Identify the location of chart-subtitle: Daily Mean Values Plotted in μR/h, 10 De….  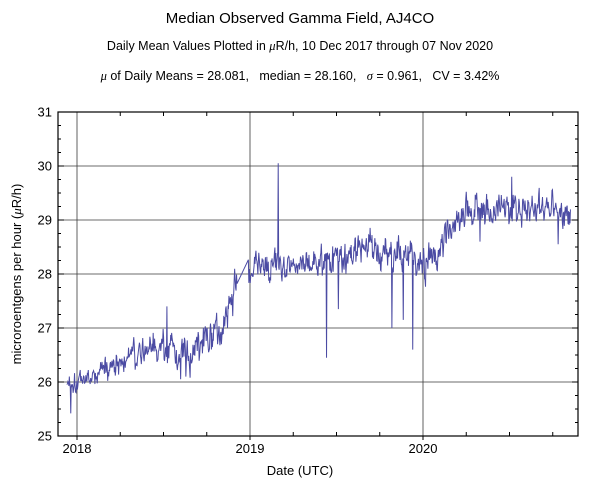
(300, 46).